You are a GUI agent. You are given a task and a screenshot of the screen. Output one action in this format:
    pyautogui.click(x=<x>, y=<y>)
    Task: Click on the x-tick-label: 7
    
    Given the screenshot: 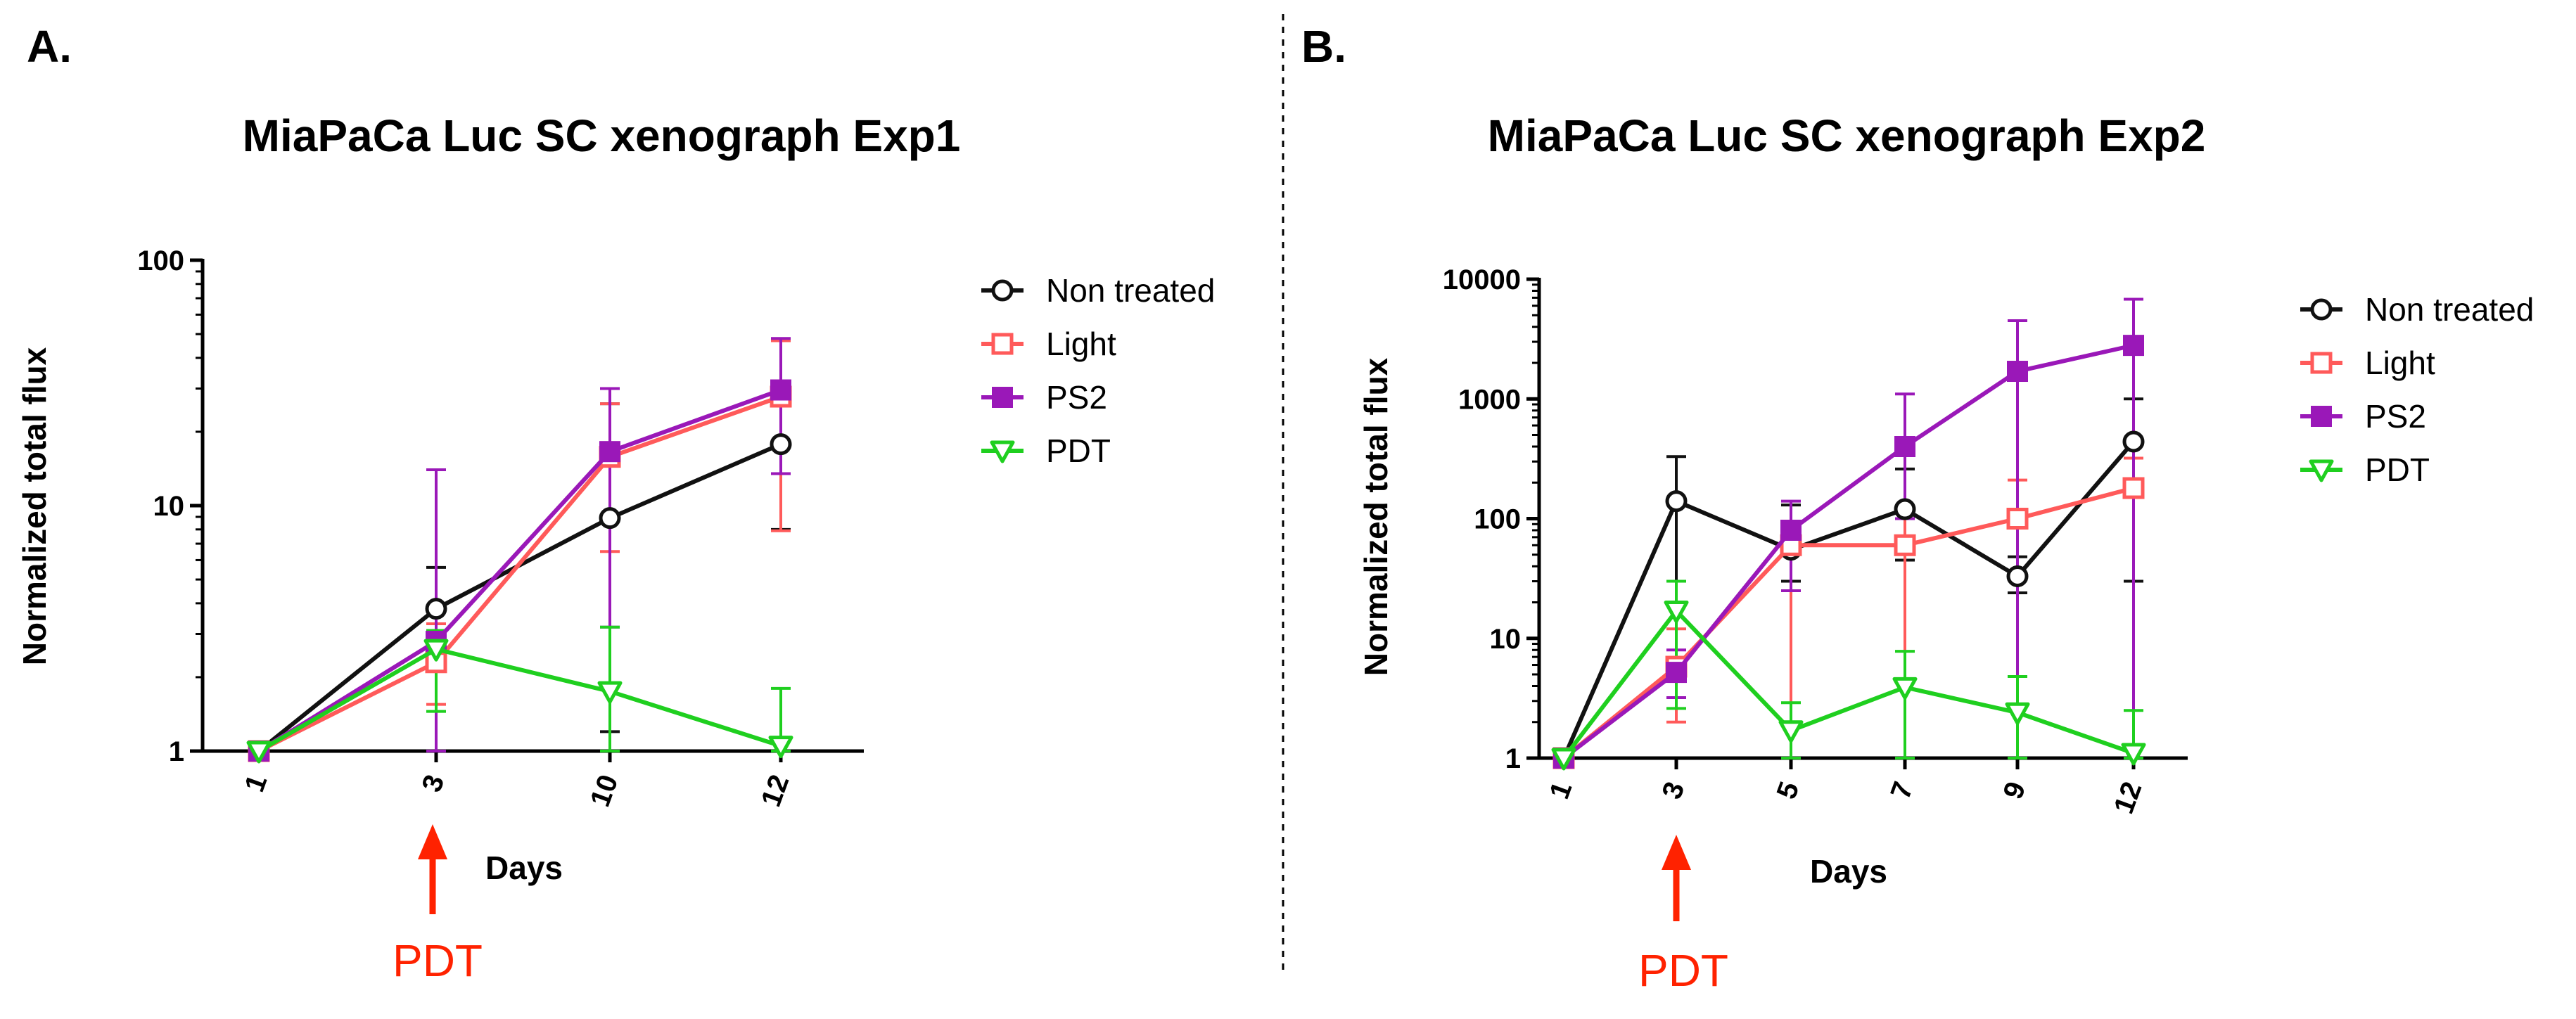 What is the action you would take?
    pyautogui.click(x=1902, y=790)
    